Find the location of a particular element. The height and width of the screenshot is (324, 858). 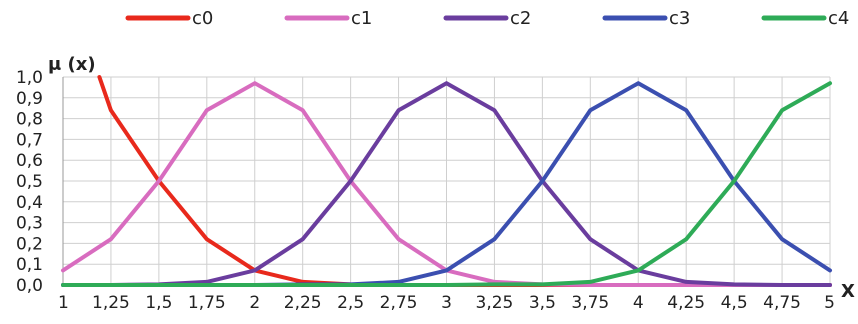

y-tick-label: 0,5 is located at coordinates (29, 182).